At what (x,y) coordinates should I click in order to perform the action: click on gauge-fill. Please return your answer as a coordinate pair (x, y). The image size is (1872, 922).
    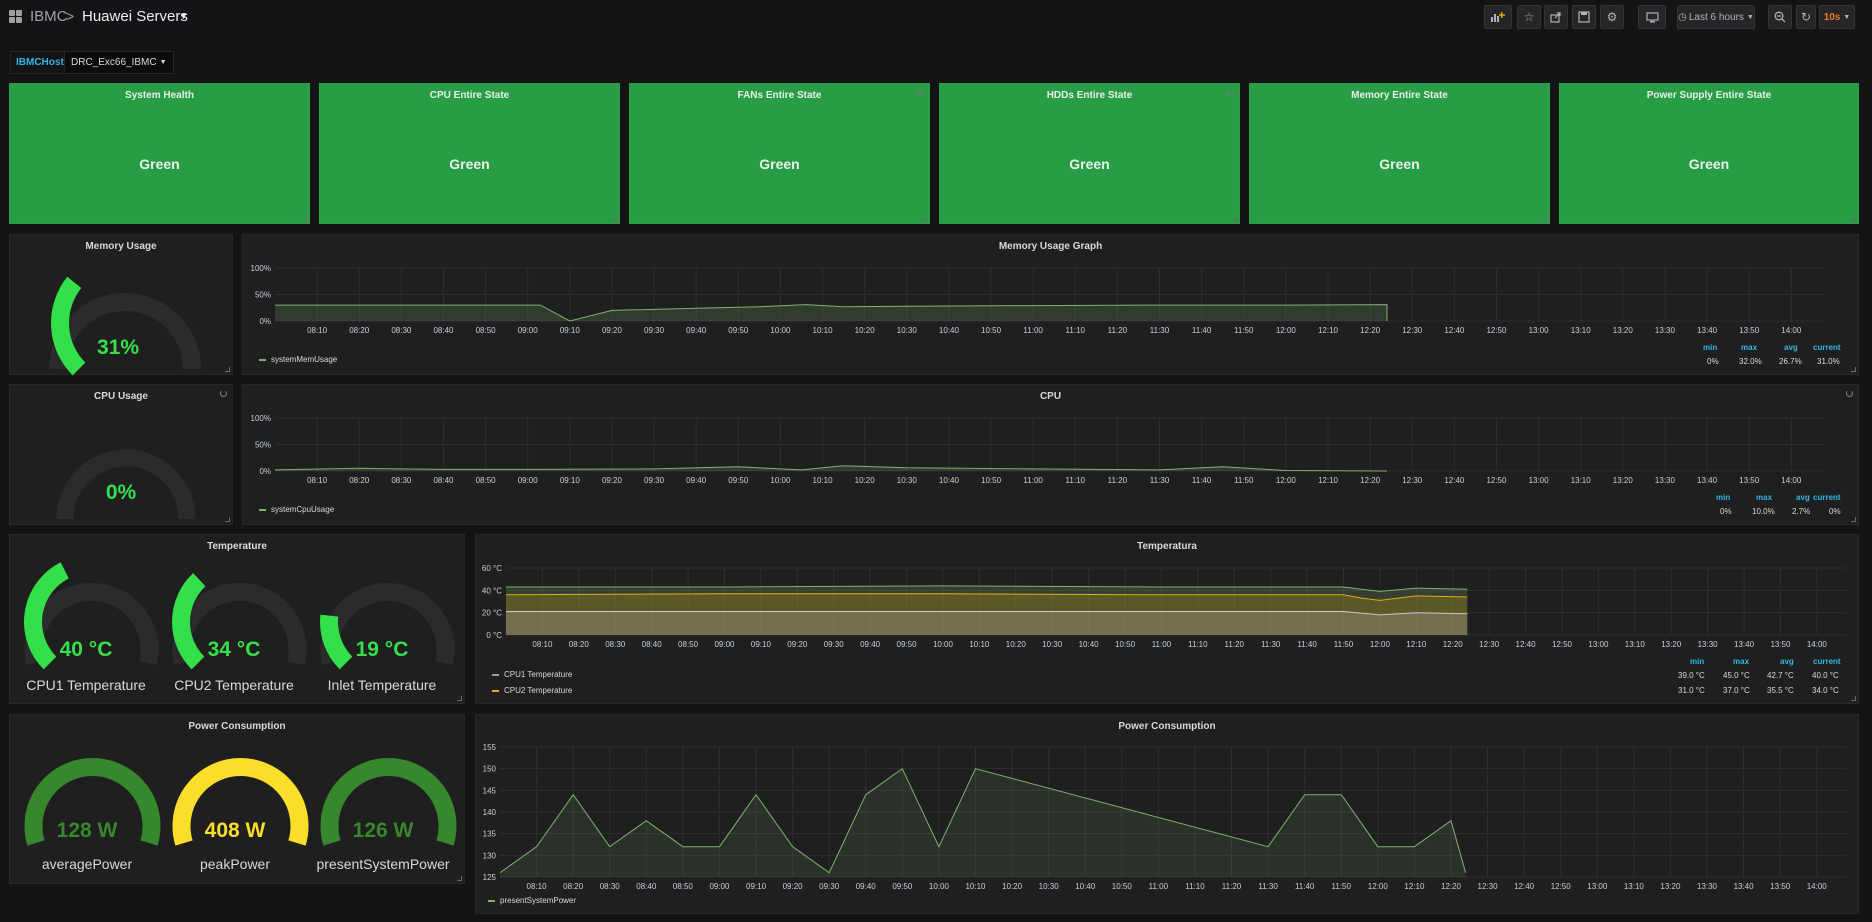
    Looking at the image, I should click on (336, 642).